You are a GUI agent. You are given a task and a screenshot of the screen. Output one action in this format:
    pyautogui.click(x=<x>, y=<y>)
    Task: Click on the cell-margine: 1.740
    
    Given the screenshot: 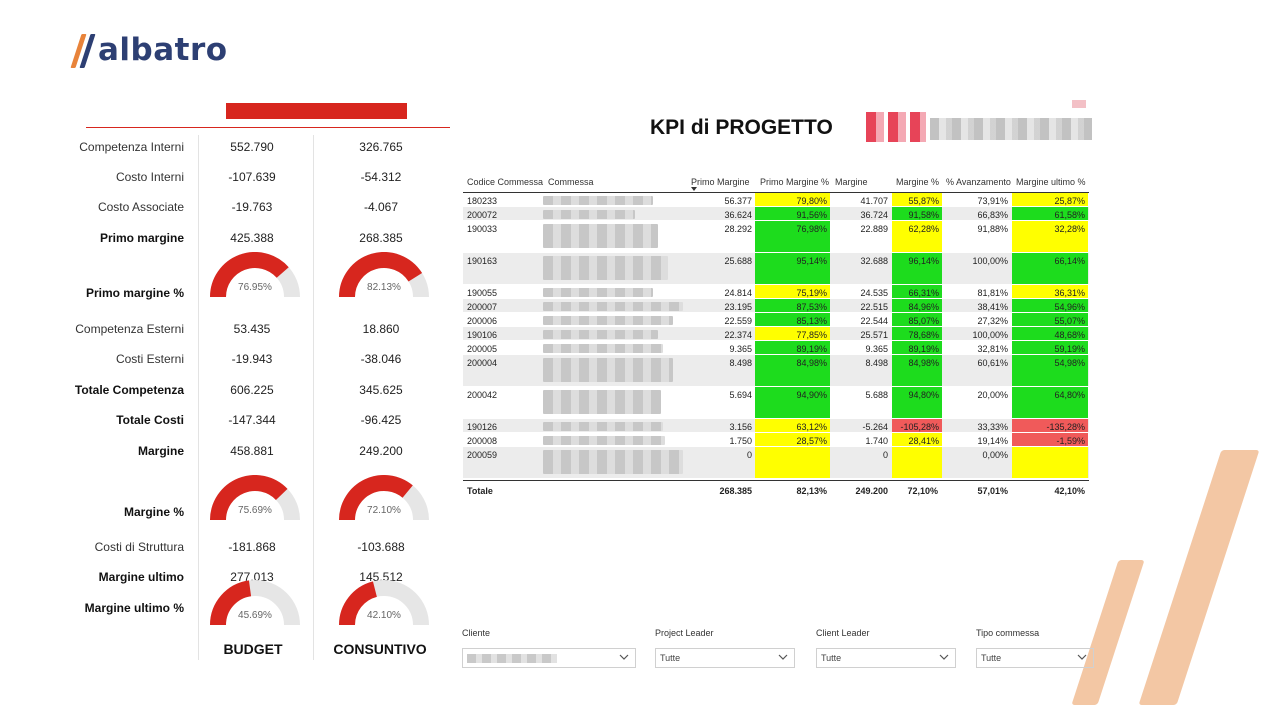 What is the action you would take?
    pyautogui.click(x=876, y=441)
    